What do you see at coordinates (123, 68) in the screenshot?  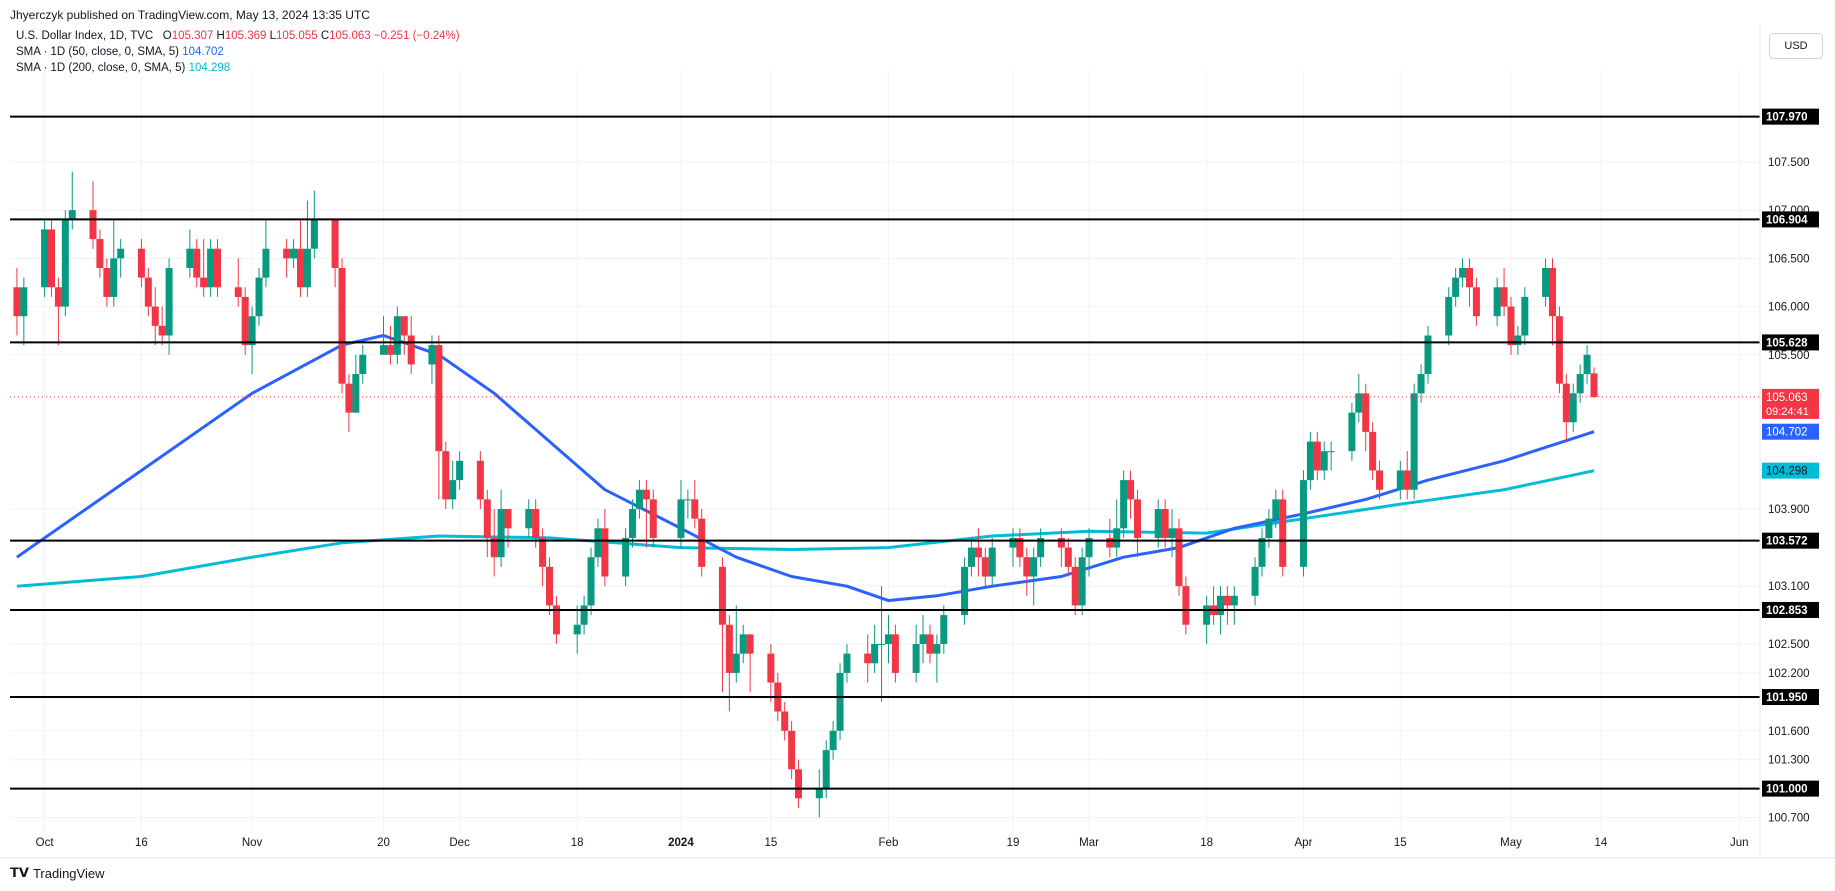 I see `sma200-legend: SMA · 1D (200, close, 0, SMA, 5) 104.298` at bounding box center [123, 68].